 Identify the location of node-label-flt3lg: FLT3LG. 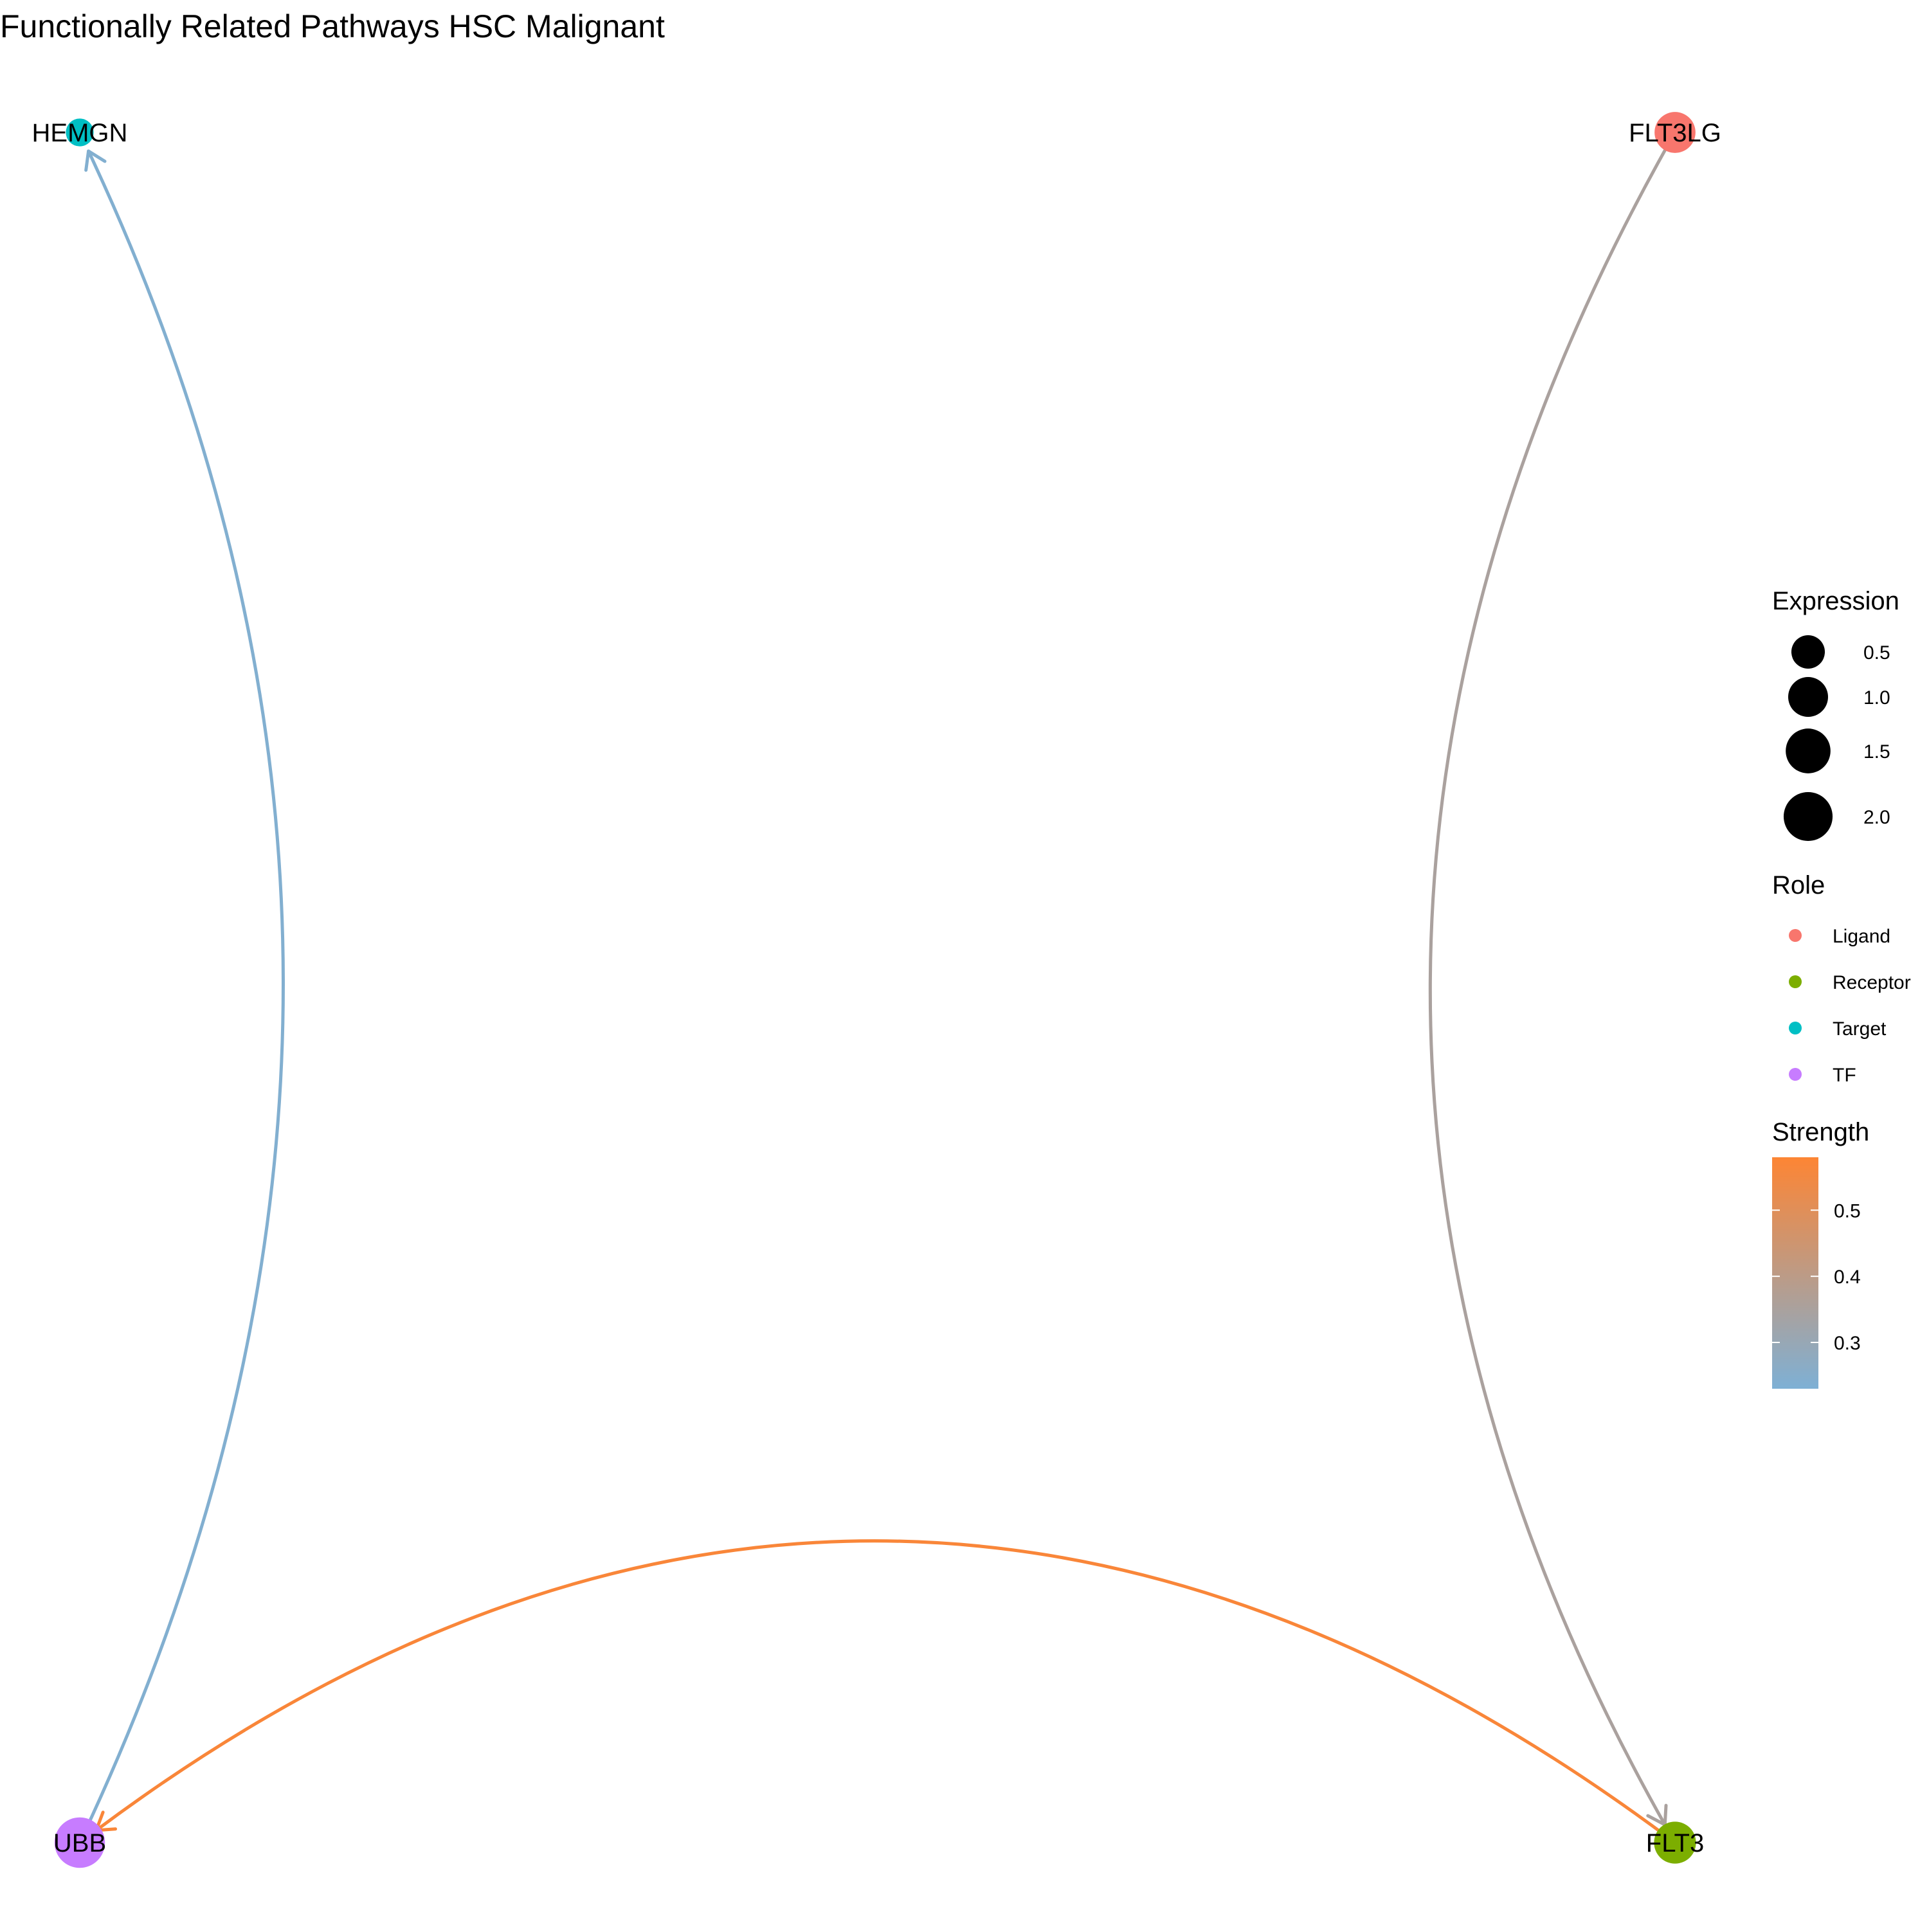
(1675, 133).